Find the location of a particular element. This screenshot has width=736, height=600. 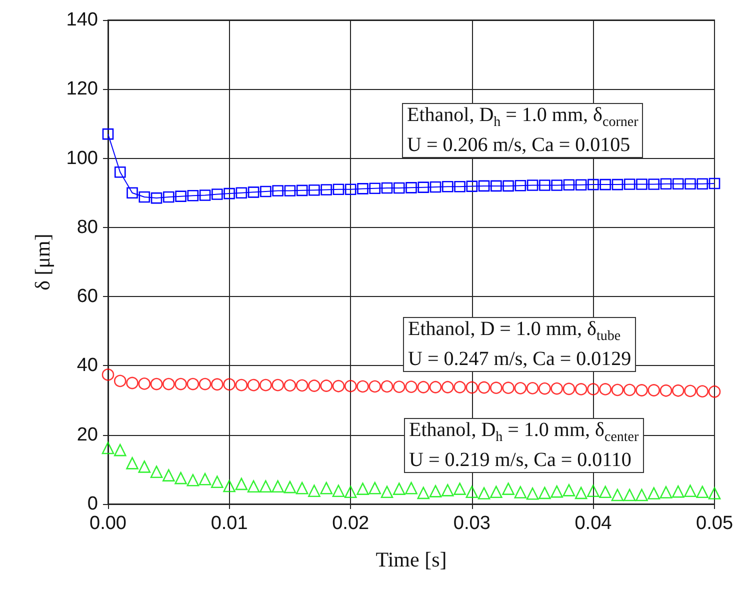

y-tick-label: 140 is located at coordinates (82, 20).